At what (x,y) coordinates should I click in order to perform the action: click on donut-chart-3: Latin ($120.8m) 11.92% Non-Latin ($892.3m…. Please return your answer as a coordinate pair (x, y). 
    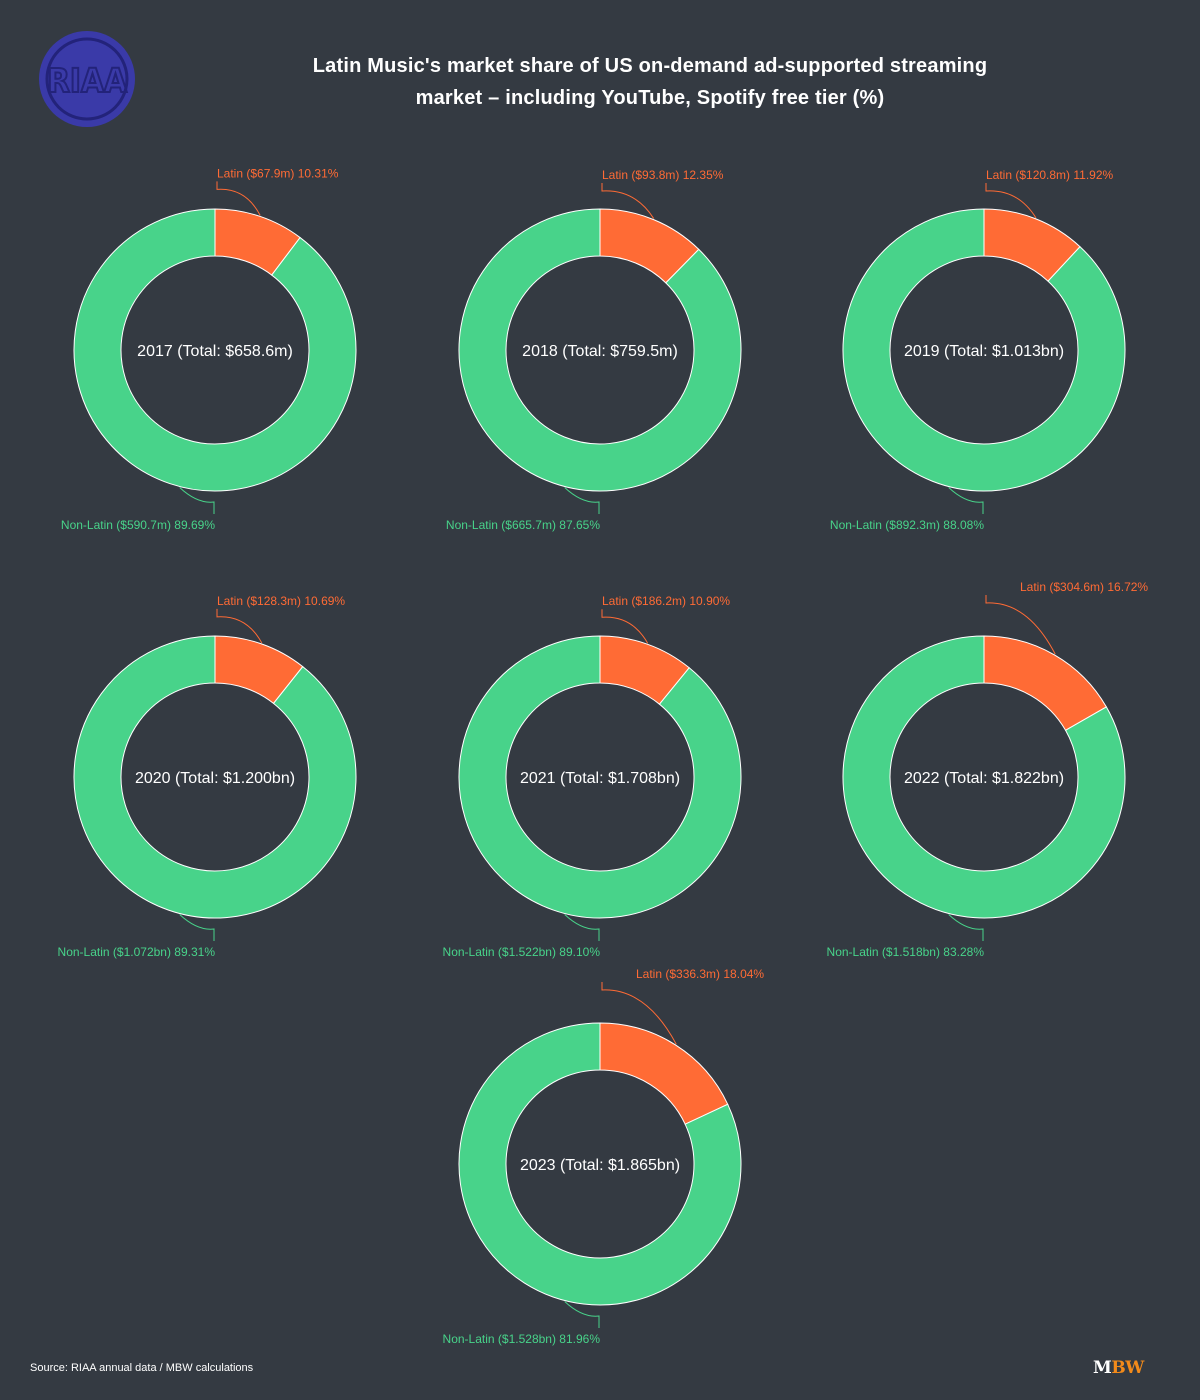
    Looking at the image, I should click on (978, 350).